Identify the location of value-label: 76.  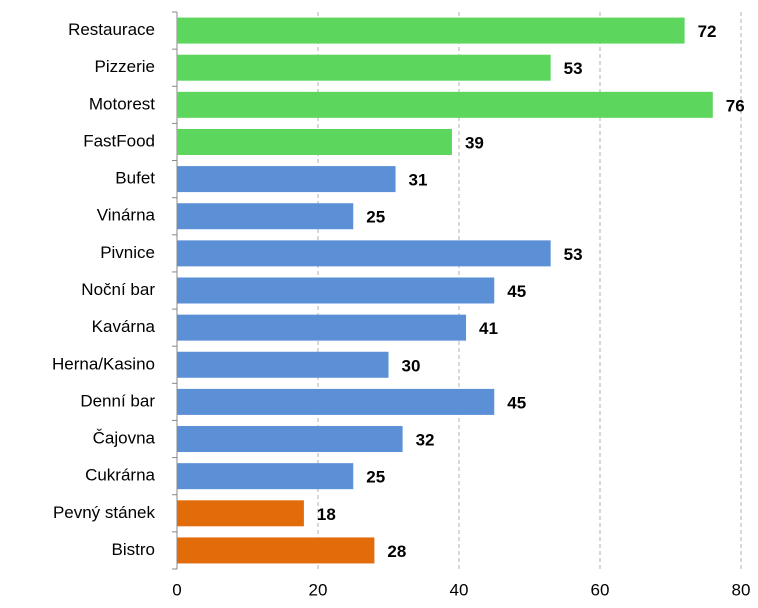
(735, 105).